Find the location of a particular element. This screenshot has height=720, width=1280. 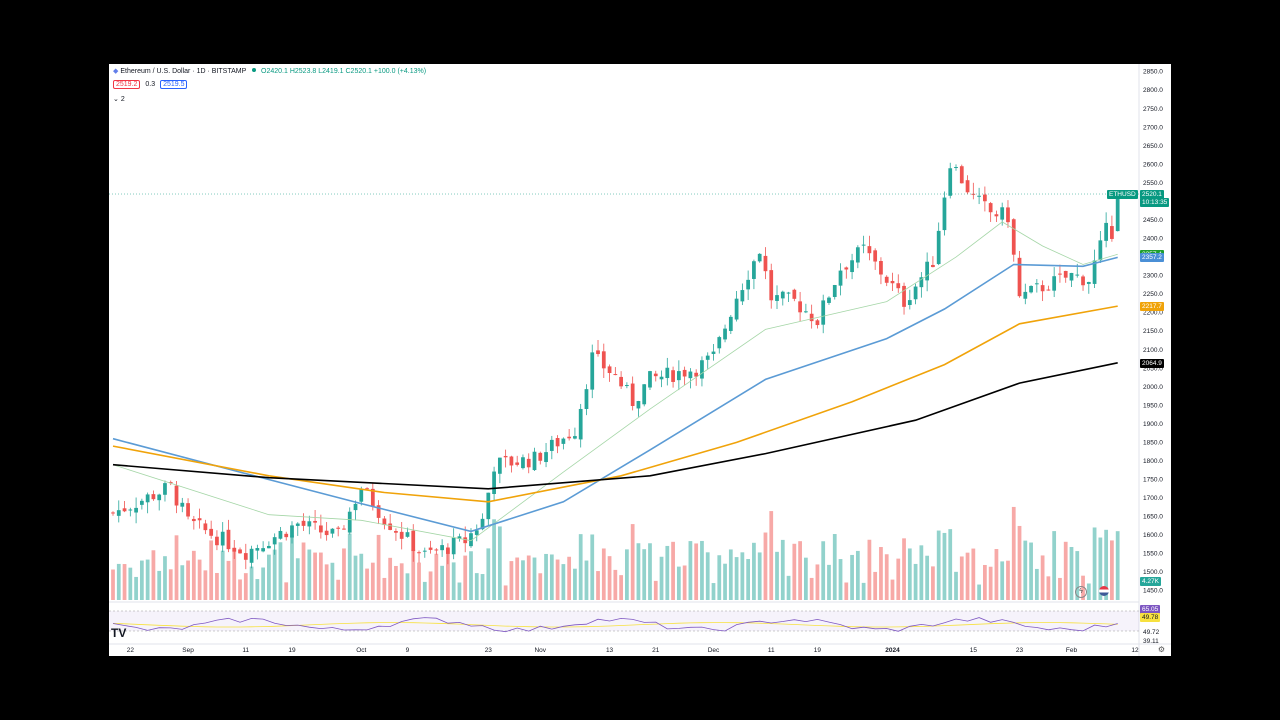

buy-button: 2519.5 is located at coordinates (174, 84).